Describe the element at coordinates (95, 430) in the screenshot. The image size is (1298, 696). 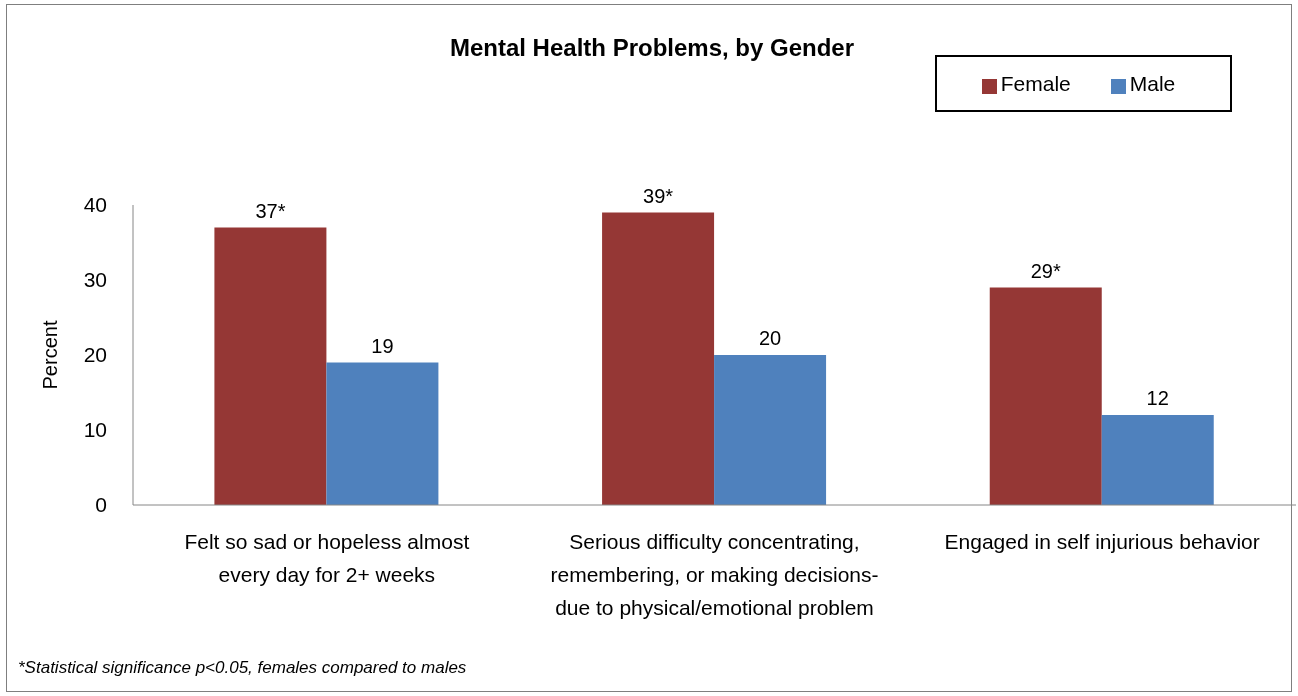
I see `y-tick-label: 10` at that location.